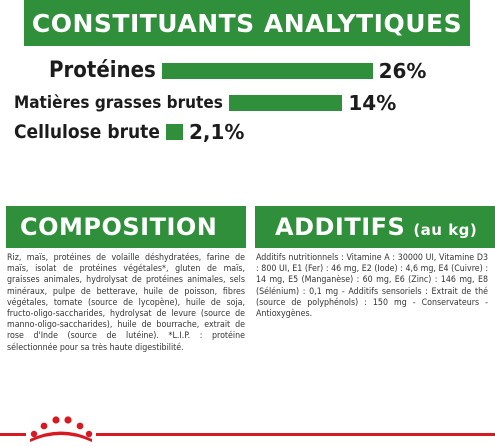 The width and height of the screenshot is (495, 446). What do you see at coordinates (445, 230) in the screenshot?
I see `additives-unit: (au kg)` at bounding box center [445, 230].